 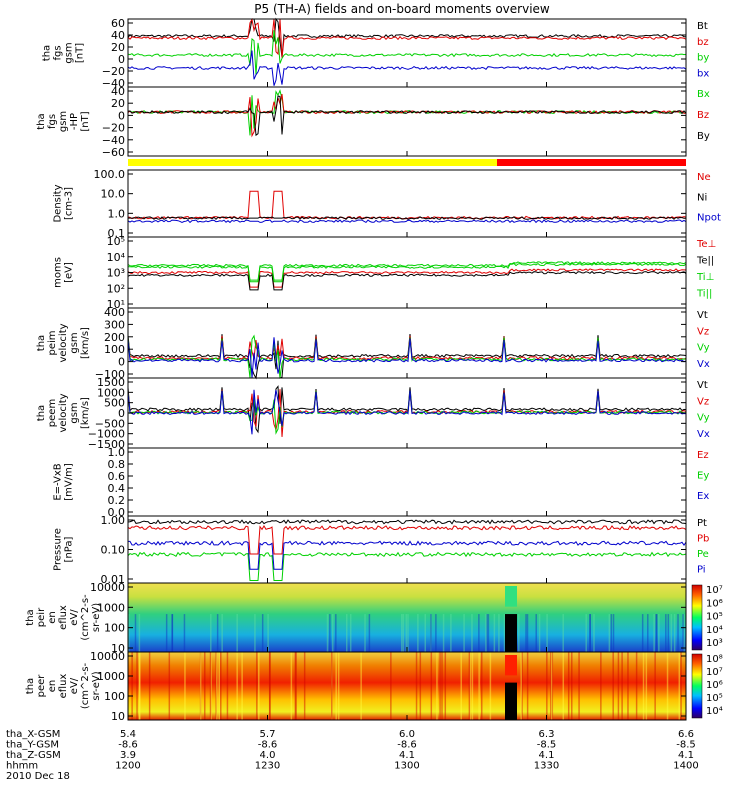 What do you see at coordinates (114, 696) in the screenshot?
I see `y-tick-label: 100` at bounding box center [114, 696].